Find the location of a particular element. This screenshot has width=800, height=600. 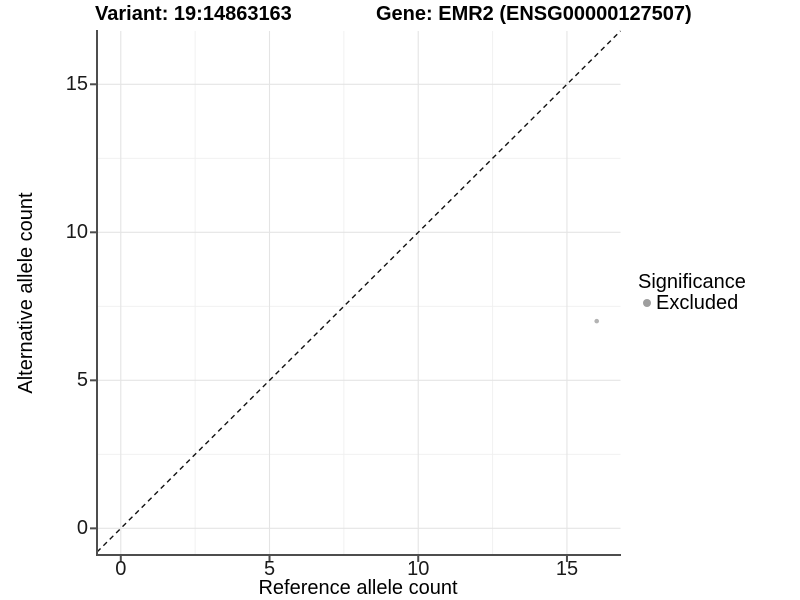

legend-item-label: Excluded is located at coordinates (697, 303).